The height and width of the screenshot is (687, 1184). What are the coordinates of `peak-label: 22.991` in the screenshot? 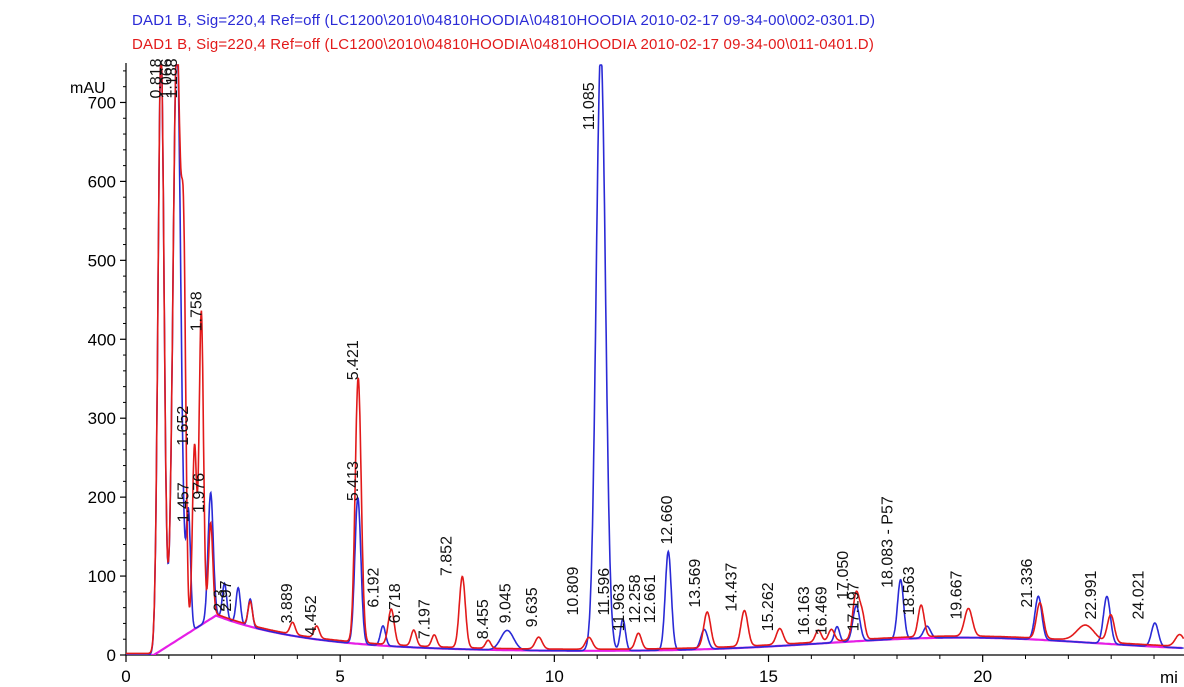 It's located at (1091, 594).